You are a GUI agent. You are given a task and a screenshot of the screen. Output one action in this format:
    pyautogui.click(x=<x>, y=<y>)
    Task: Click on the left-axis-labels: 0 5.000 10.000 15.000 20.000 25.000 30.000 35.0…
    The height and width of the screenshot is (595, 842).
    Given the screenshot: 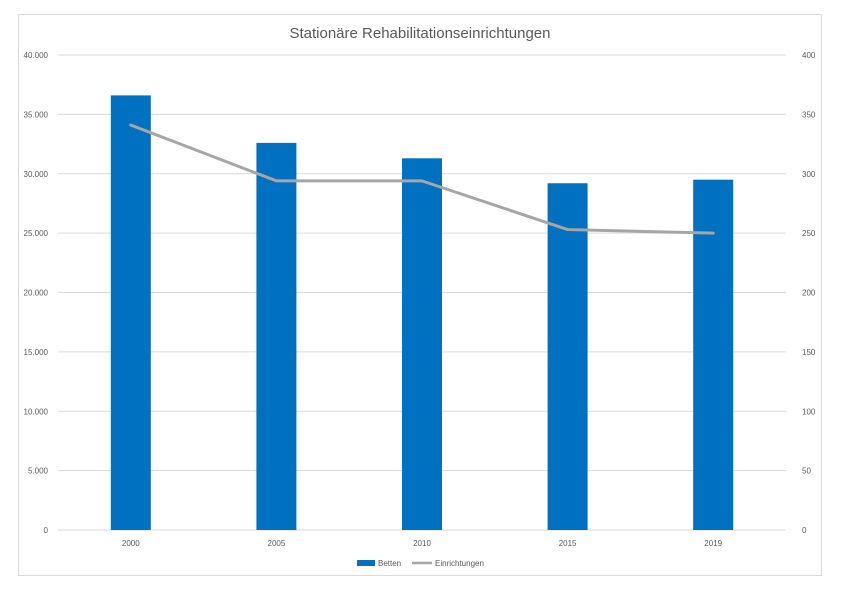 What is the action you would take?
    pyautogui.click(x=36, y=293)
    